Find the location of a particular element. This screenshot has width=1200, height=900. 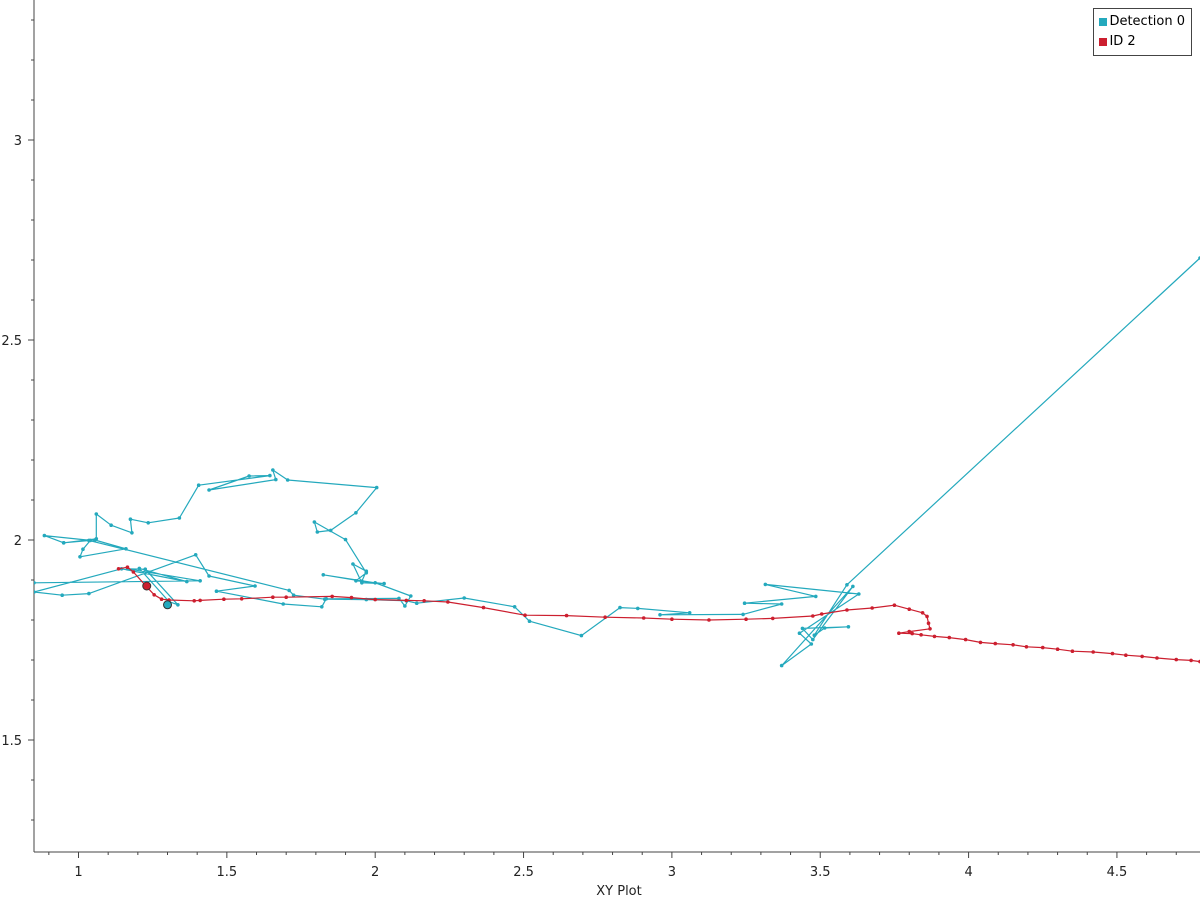

x-tick-label: 2 is located at coordinates (375, 872).